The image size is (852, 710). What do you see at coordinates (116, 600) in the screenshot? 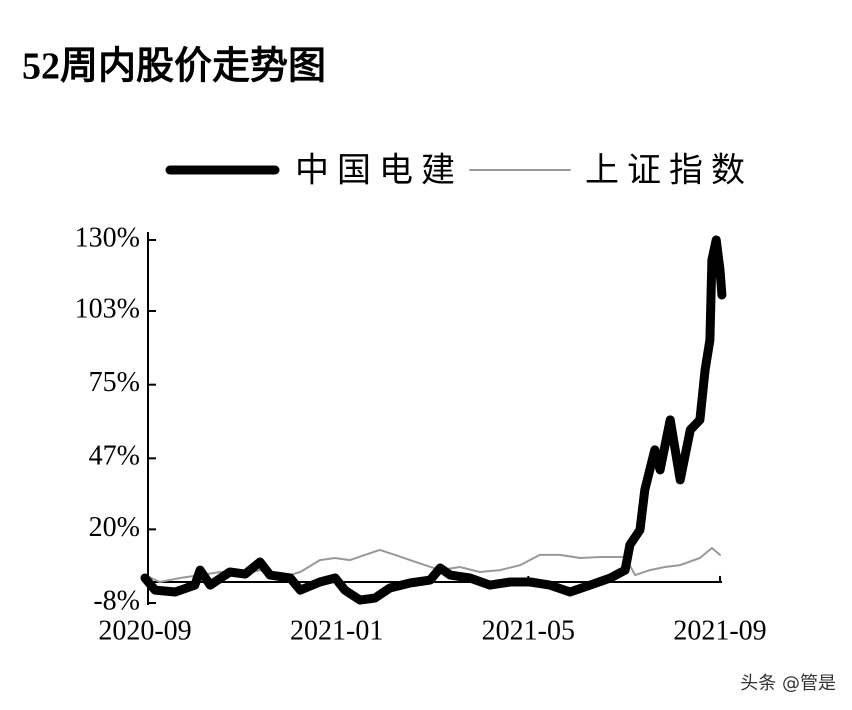
I see `y-tick-label: -8%` at bounding box center [116, 600].